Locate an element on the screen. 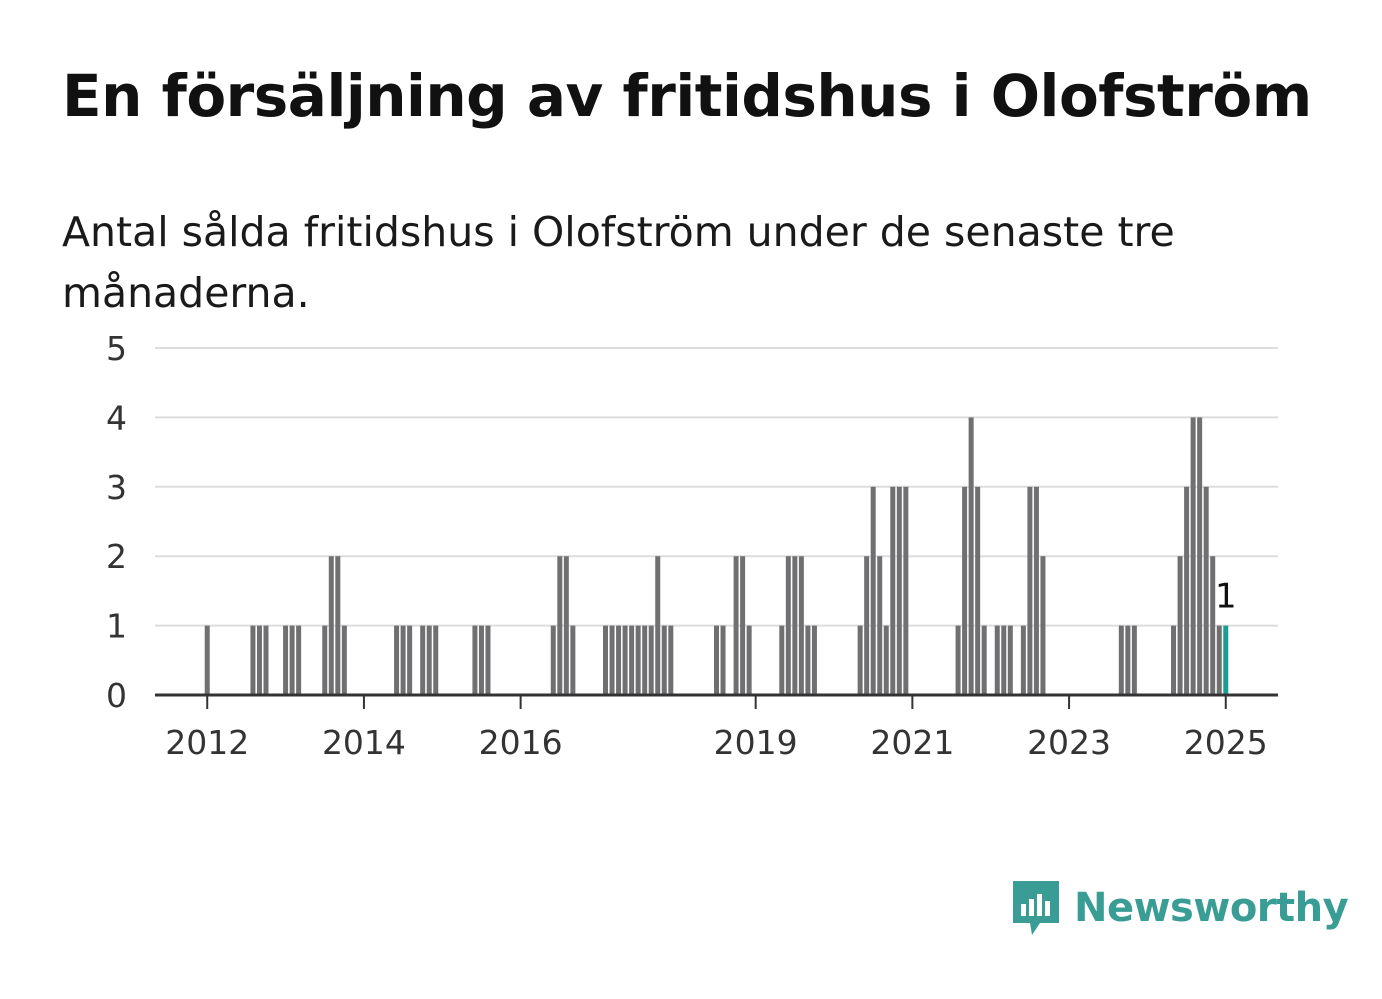 This screenshot has height=999, width=1382. chart-title: En försäljning av fritidshus i Olofström is located at coordinates (687, 96).